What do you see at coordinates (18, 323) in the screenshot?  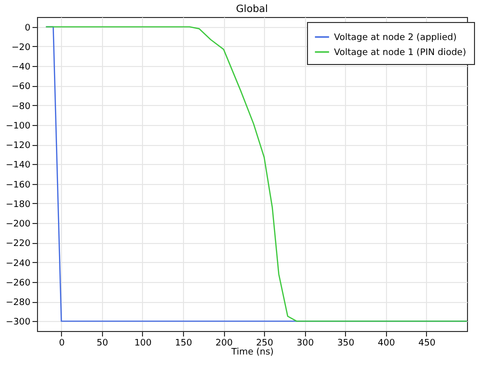 I see `y-tick-label: −300` at bounding box center [18, 323].